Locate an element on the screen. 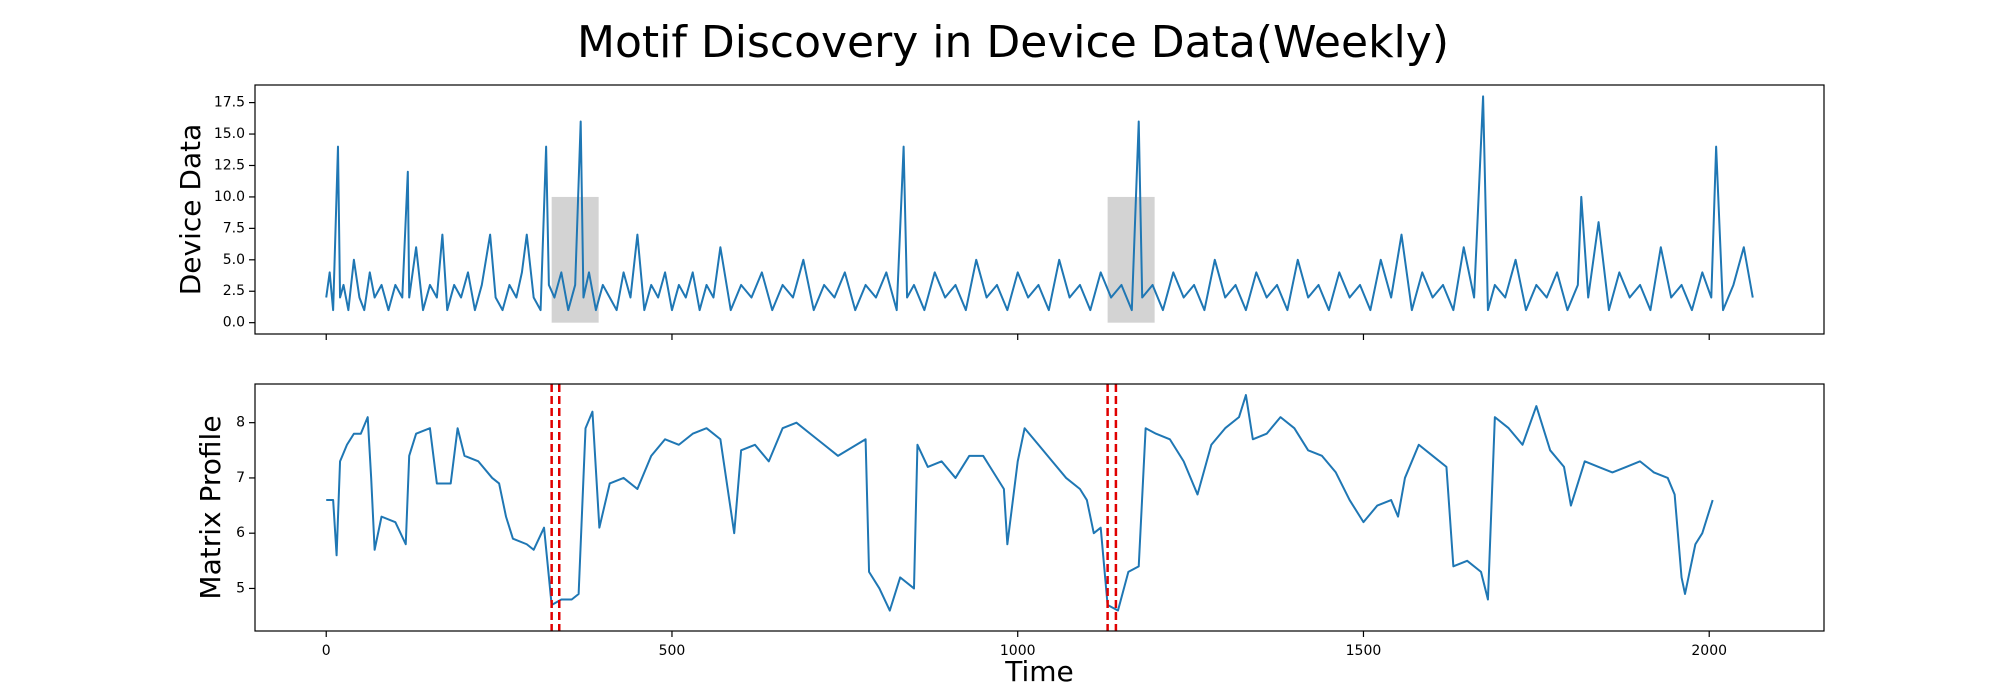 The width and height of the screenshot is (2000, 700). y-tick-label: 7.5 is located at coordinates (234, 228).